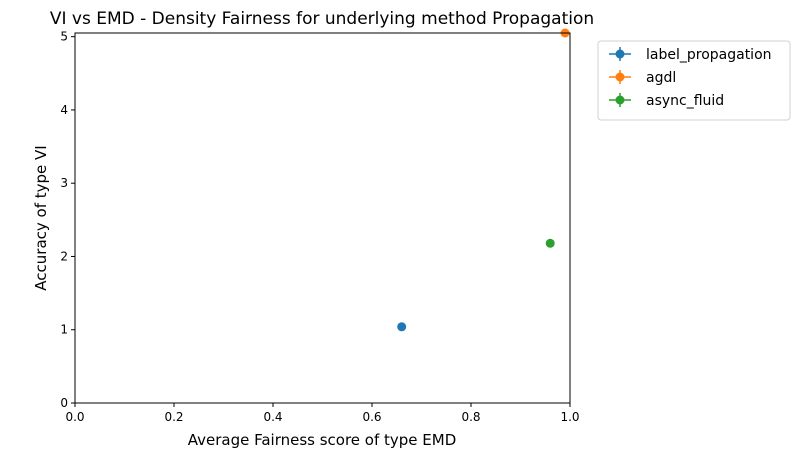 The image size is (799, 460). What do you see at coordinates (642, 78) in the screenshot?
I see `legend-item-agdl: agdl` at bounding box center [642, 78].